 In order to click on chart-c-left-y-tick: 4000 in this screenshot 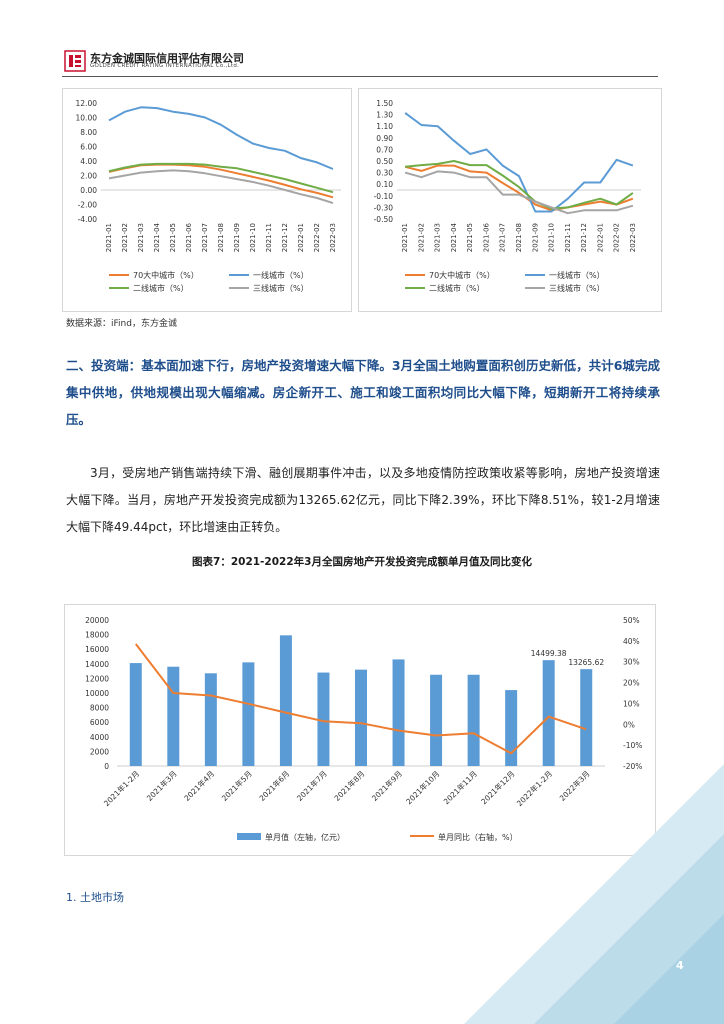, I will do `click(99, 737)`.